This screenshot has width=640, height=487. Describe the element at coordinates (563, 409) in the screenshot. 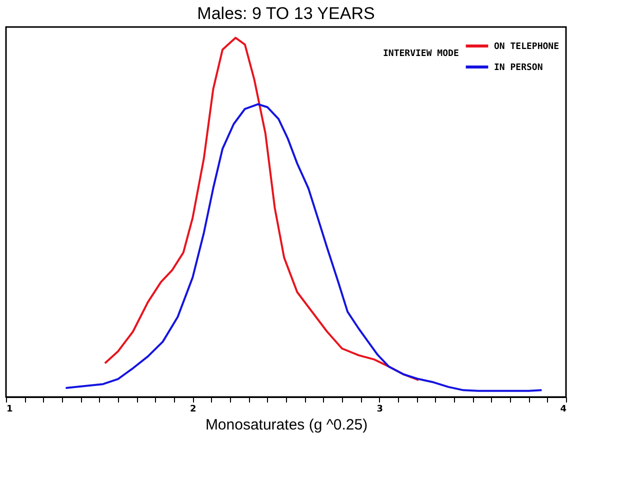

I see `x-tick-label: 4` at that location.